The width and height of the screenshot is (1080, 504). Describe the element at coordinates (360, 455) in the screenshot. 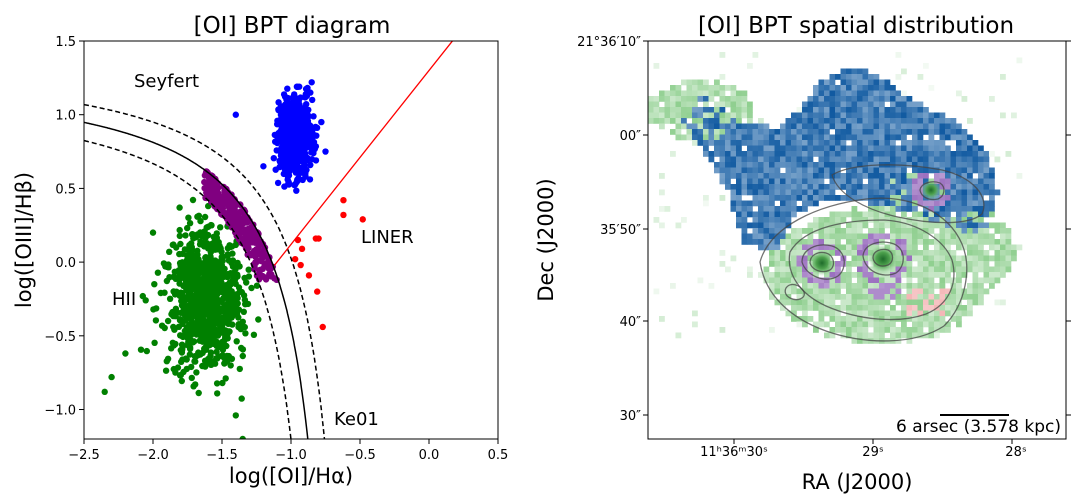

I see `x-tick-label: −0.5` at that location.